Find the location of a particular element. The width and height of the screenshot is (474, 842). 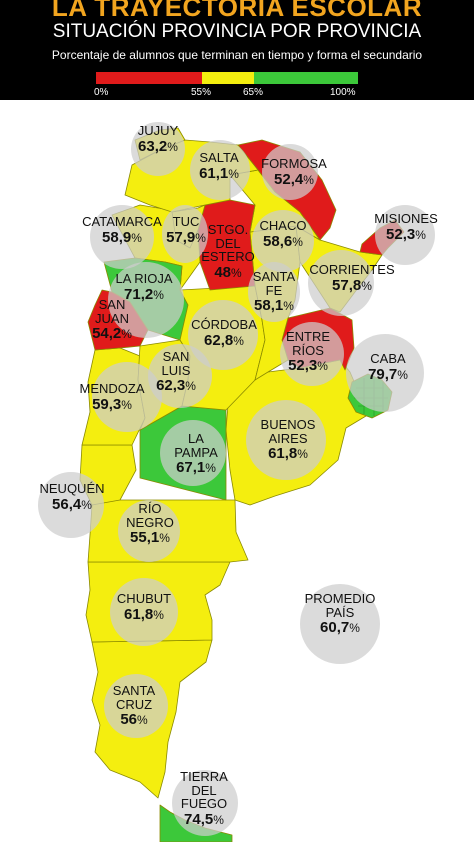

bubble-chaco is located at coordinates (283, 241).